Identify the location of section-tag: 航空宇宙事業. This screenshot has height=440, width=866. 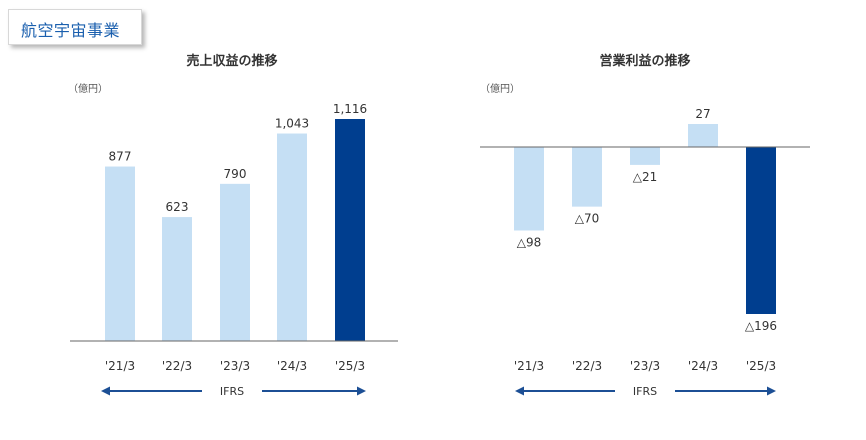
(75, 27).